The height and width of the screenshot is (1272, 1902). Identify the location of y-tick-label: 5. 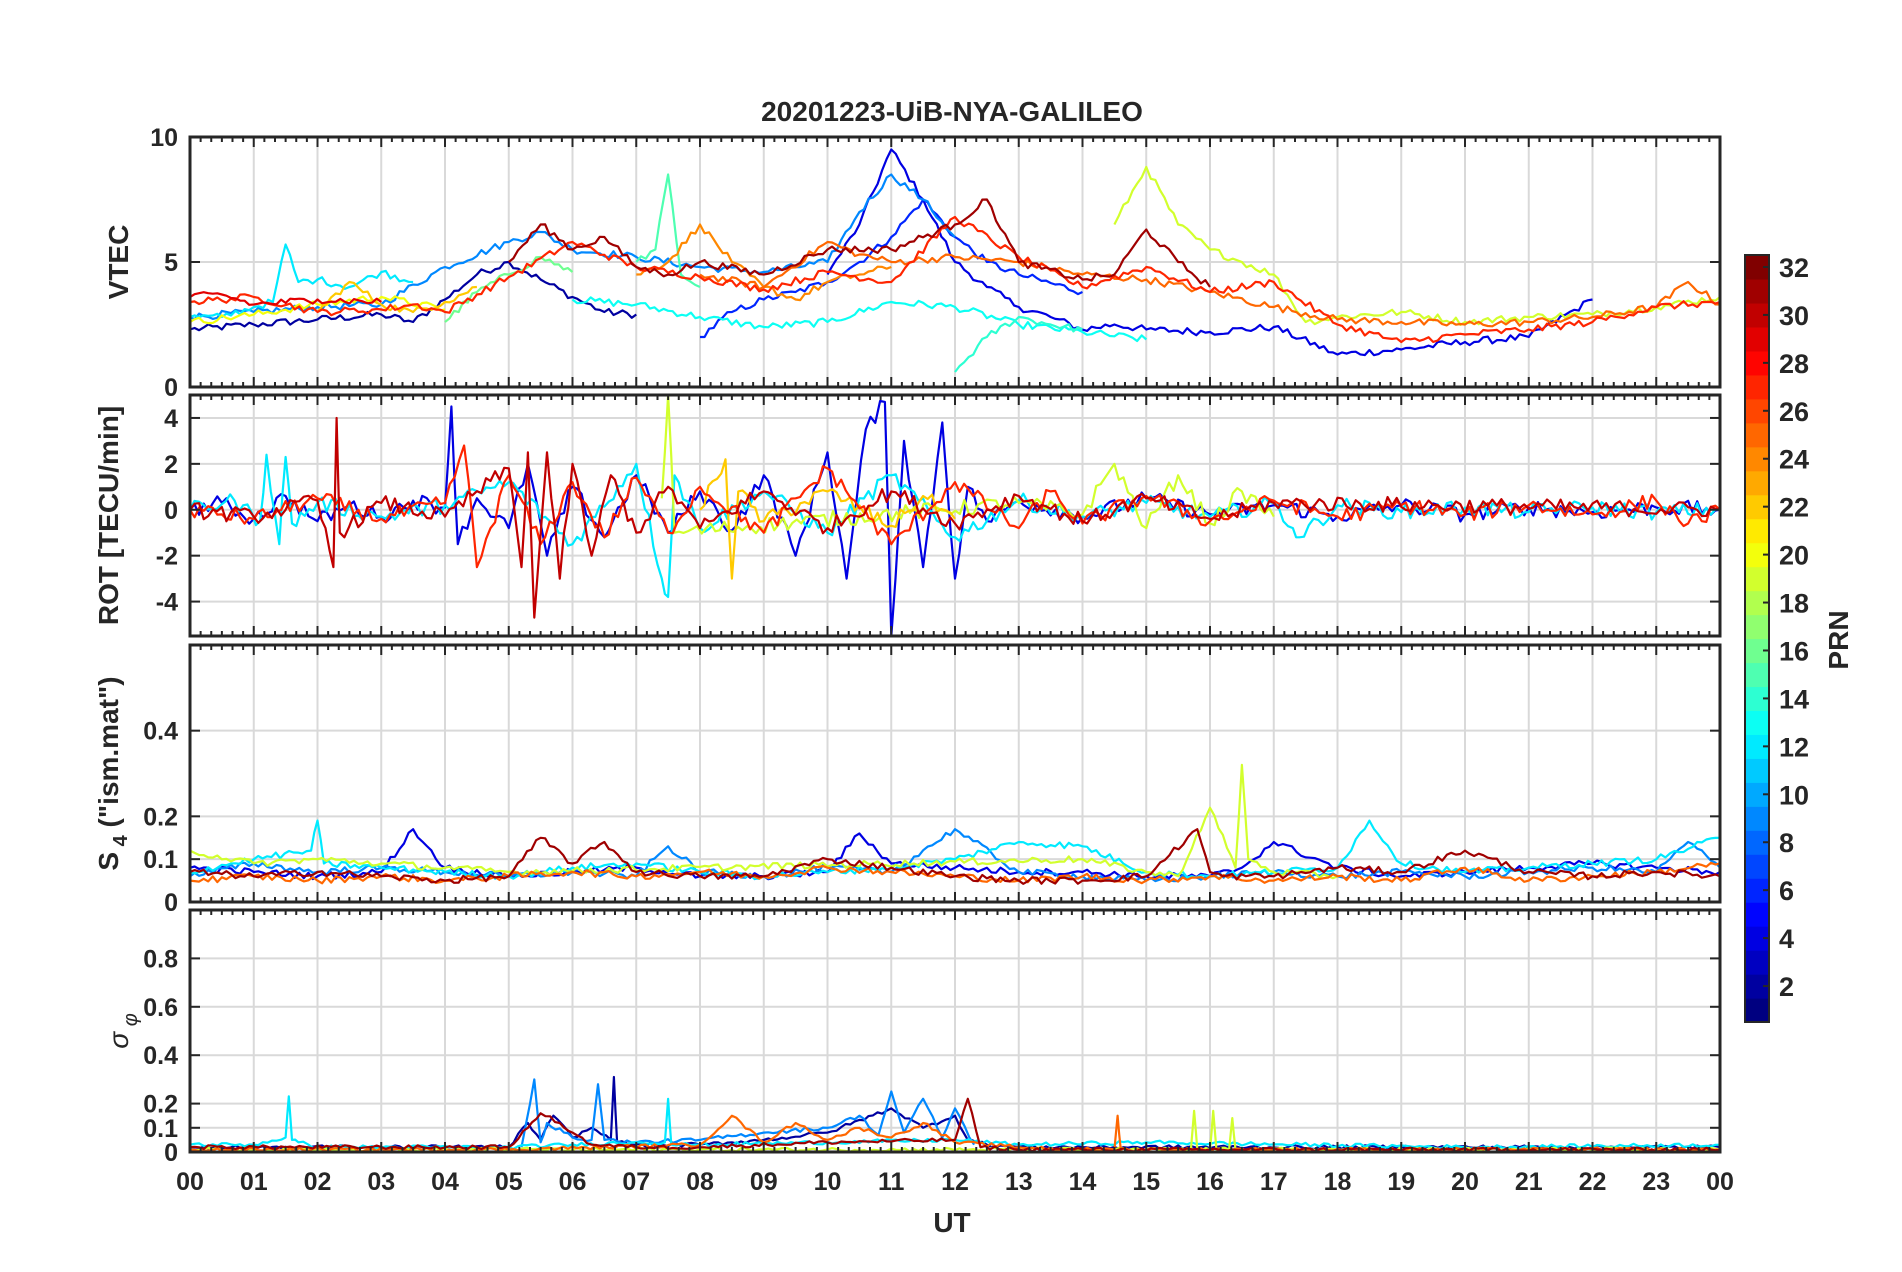
(171, 263).